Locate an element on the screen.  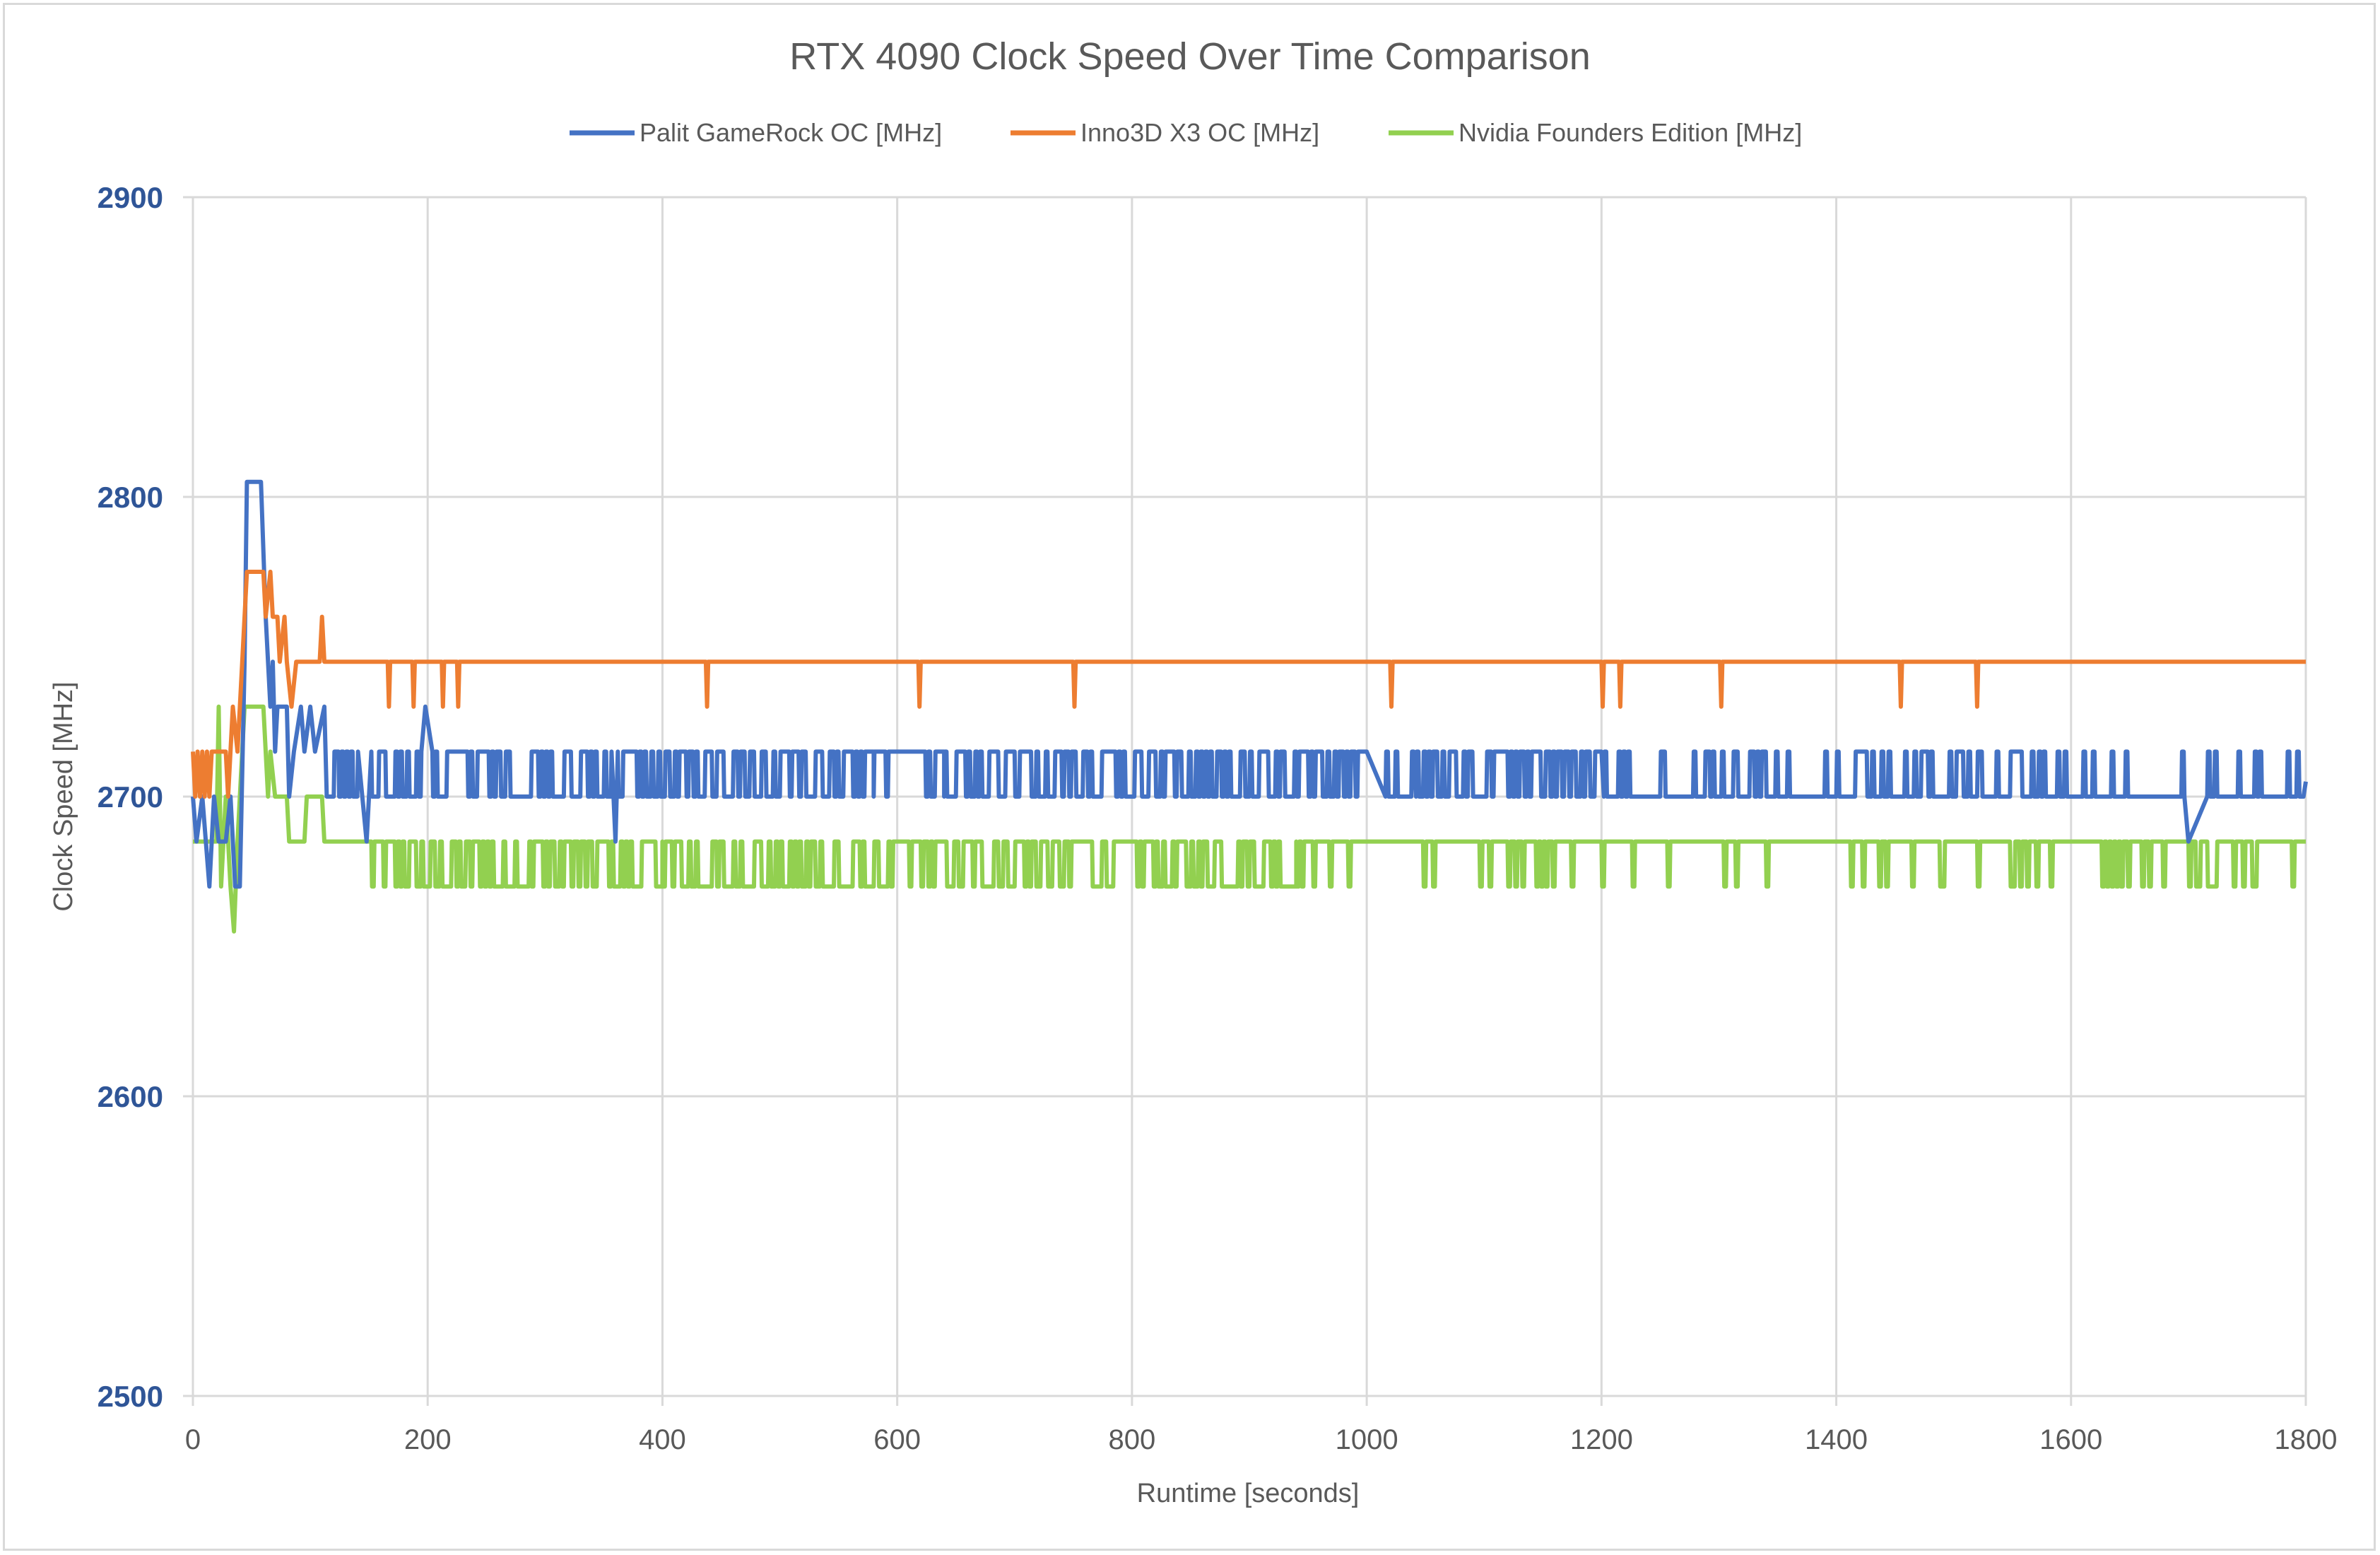
x-tick-label: 1600 is located at coordinates (2071, 1439).